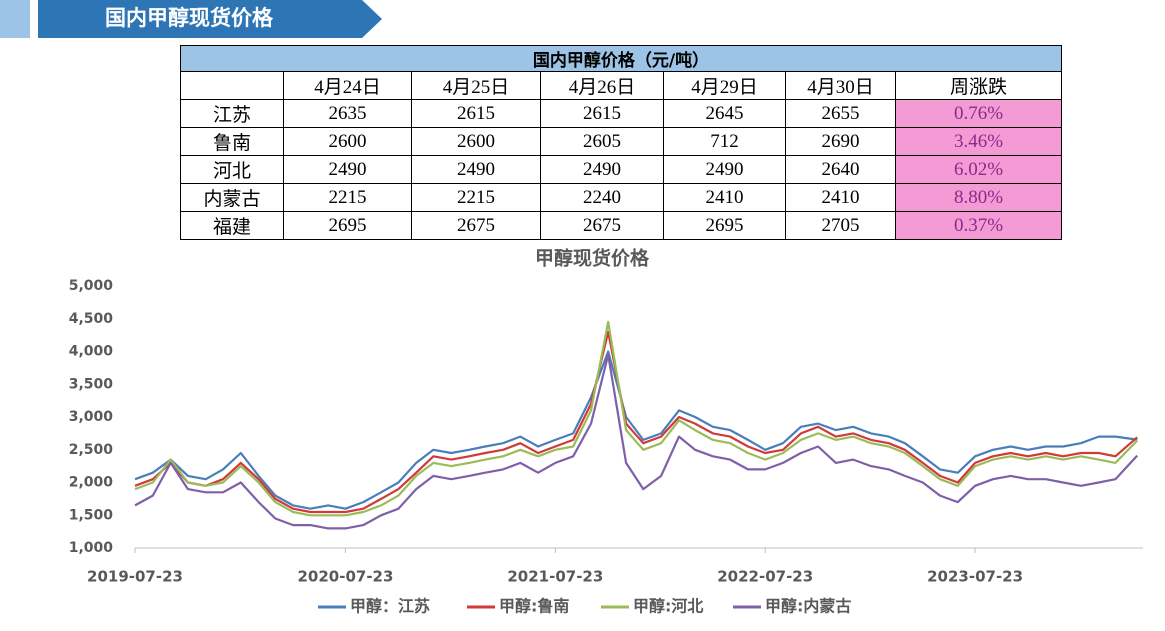 This screenshot has width=1165, height=631. Describe the element at coordinates (232, 169) in the screenshot. I see `row-label: 河北` at that location.